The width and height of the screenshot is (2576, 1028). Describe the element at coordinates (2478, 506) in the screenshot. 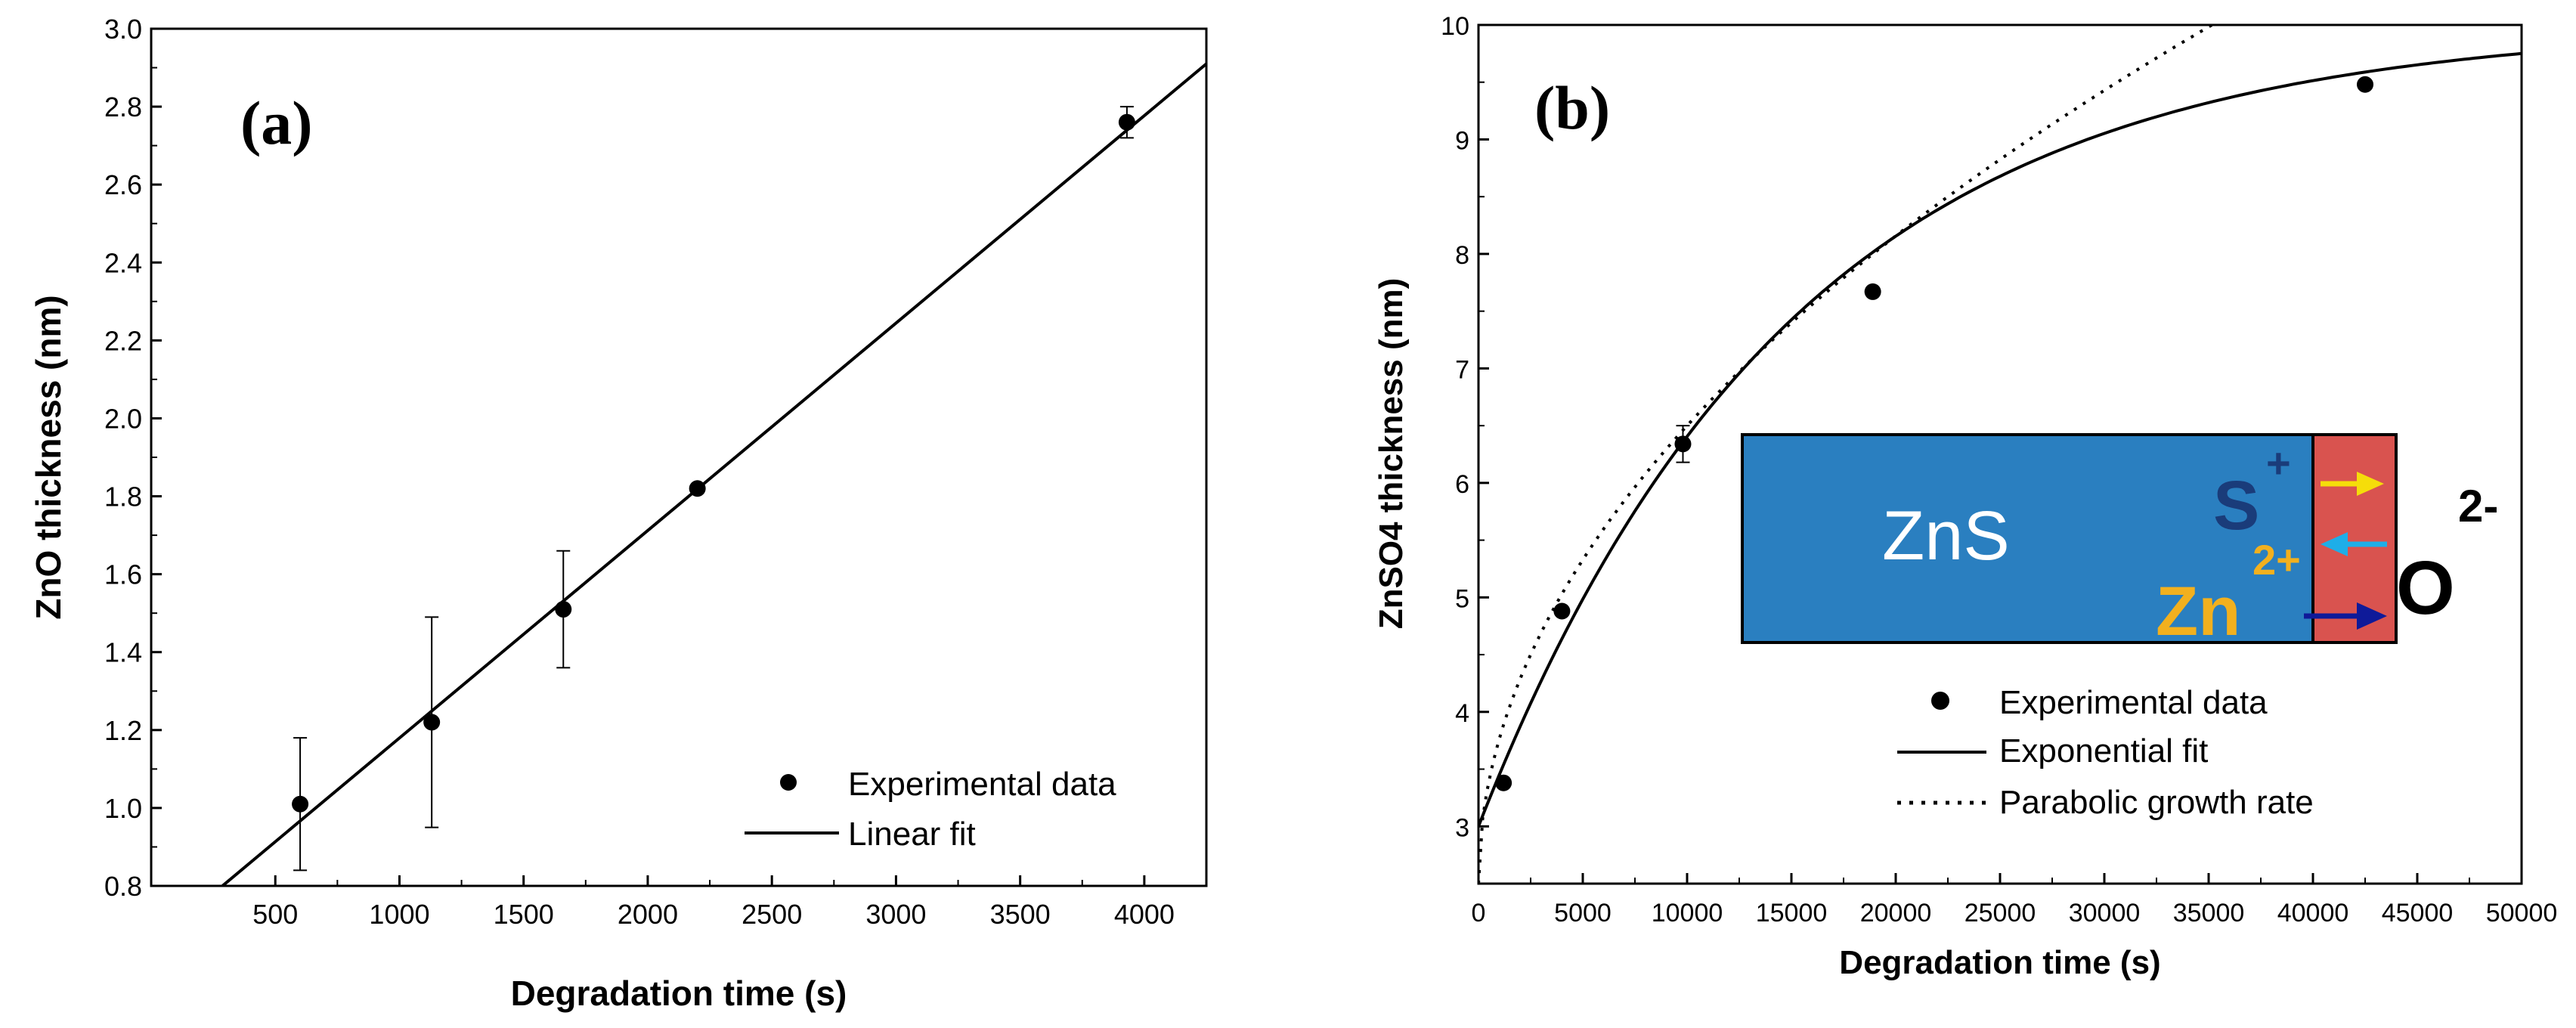

I see `inset-o-charge: 2-` at that location.